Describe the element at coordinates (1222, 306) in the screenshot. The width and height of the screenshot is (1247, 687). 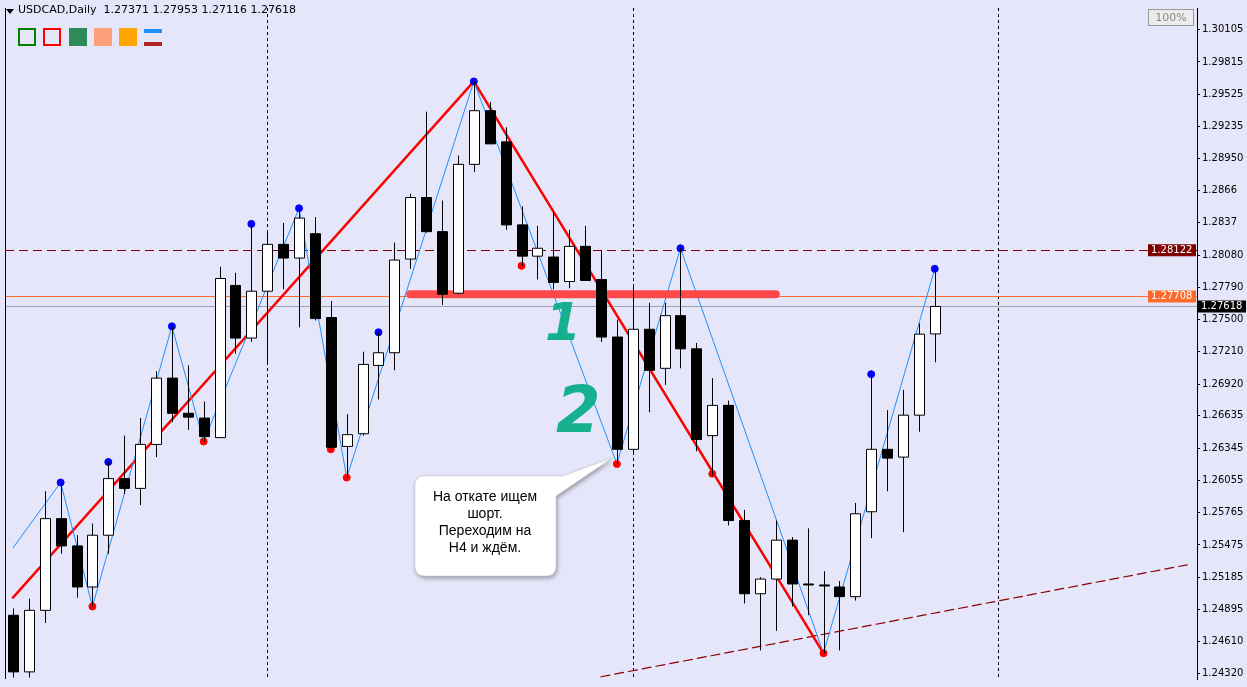
I see `ref-line-label: 1.27618` at that location.